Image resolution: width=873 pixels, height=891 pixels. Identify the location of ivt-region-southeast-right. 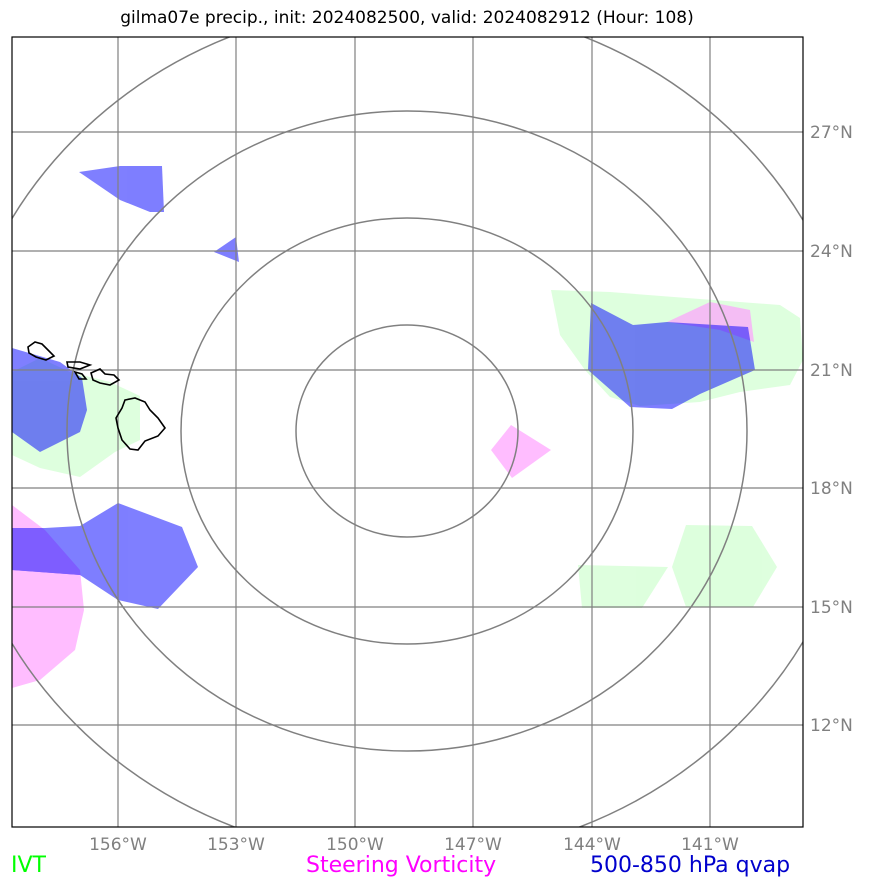
(724, 566).